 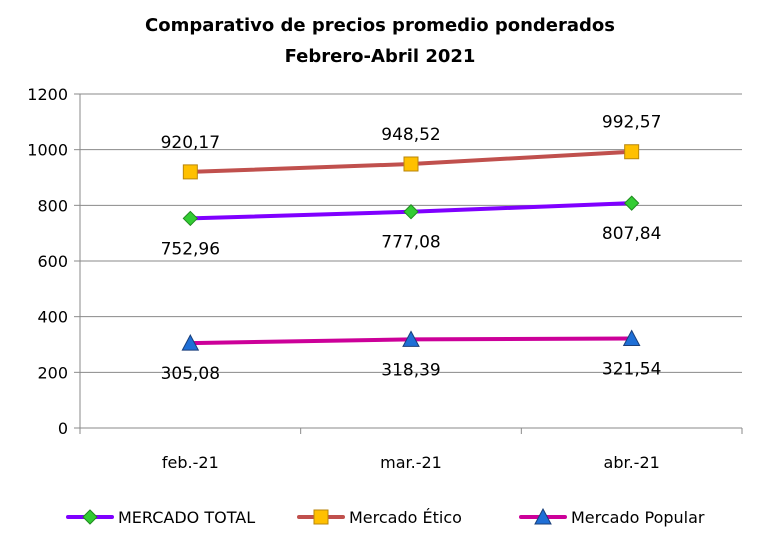 I want to click on legend-label: Mercado Popular, so click(x=638, y=517).